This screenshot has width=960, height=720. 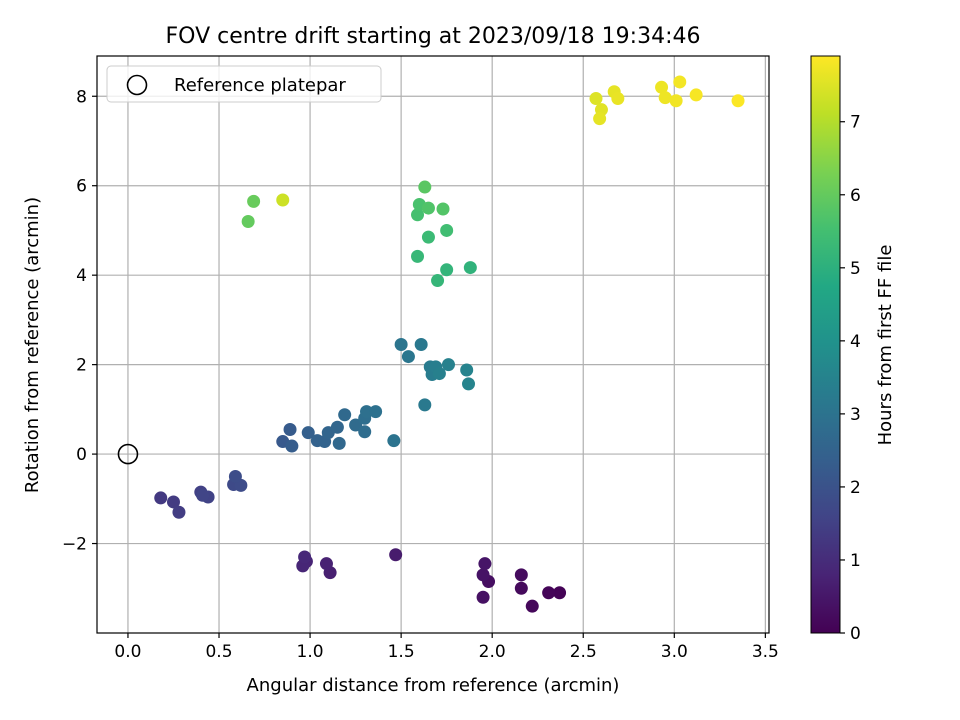 I want to click on colorbar-tick-label: 4, so click(x=855, y=342).